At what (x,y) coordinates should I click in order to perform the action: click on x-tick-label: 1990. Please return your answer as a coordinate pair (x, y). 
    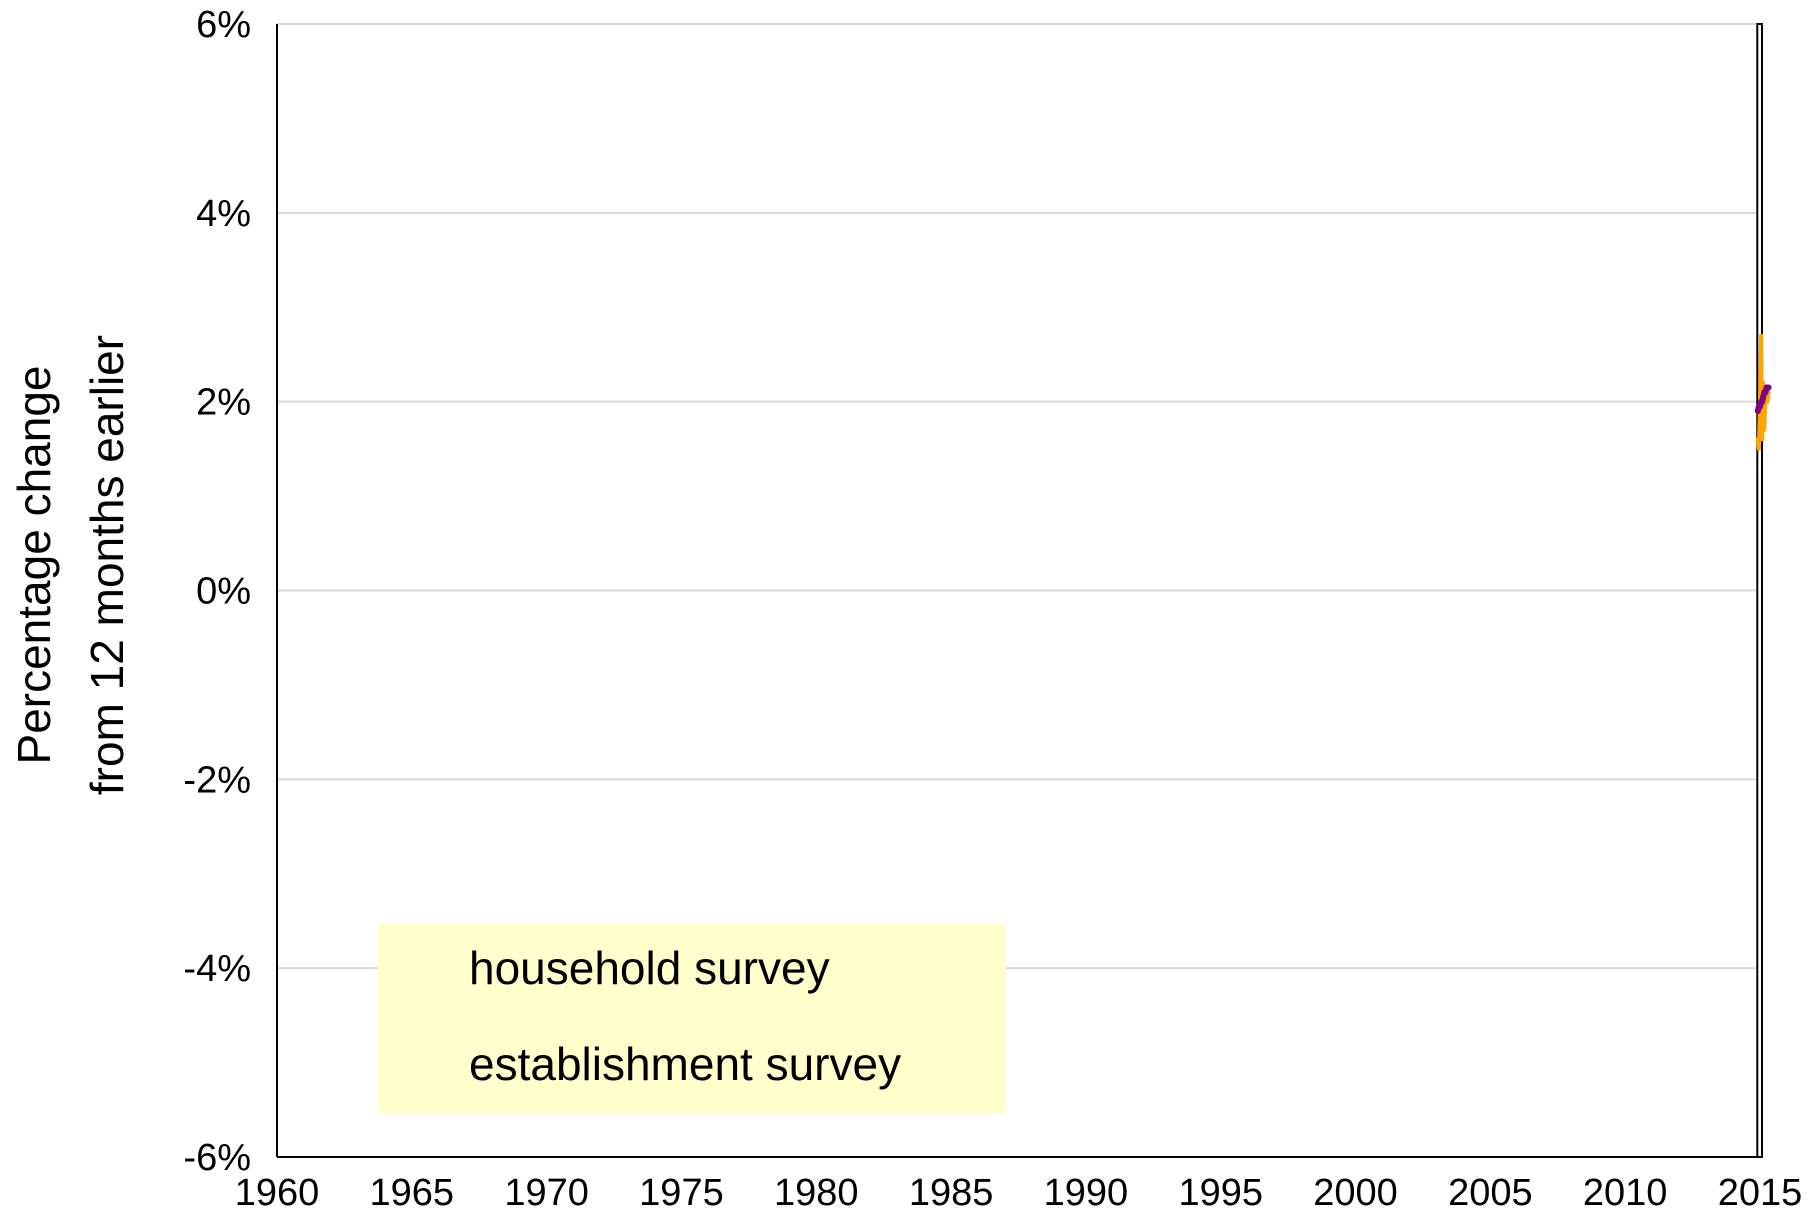
    Looking at the image, I should click on (1086, 1193).